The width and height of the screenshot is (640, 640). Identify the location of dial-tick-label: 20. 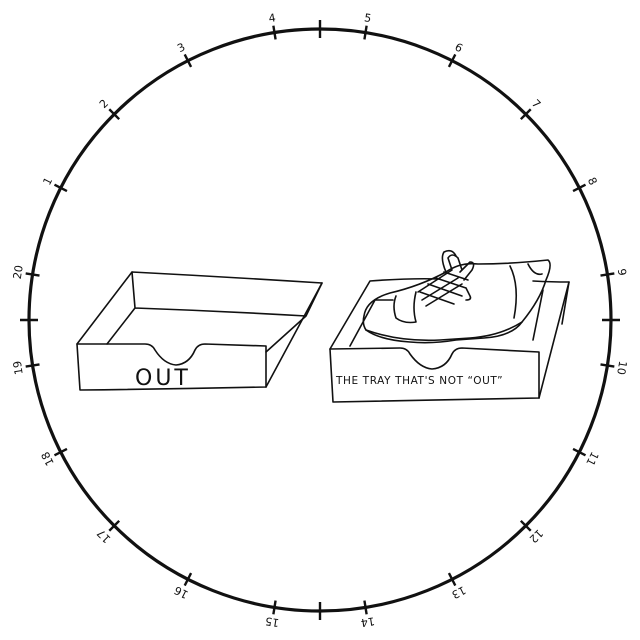
(18, 272).